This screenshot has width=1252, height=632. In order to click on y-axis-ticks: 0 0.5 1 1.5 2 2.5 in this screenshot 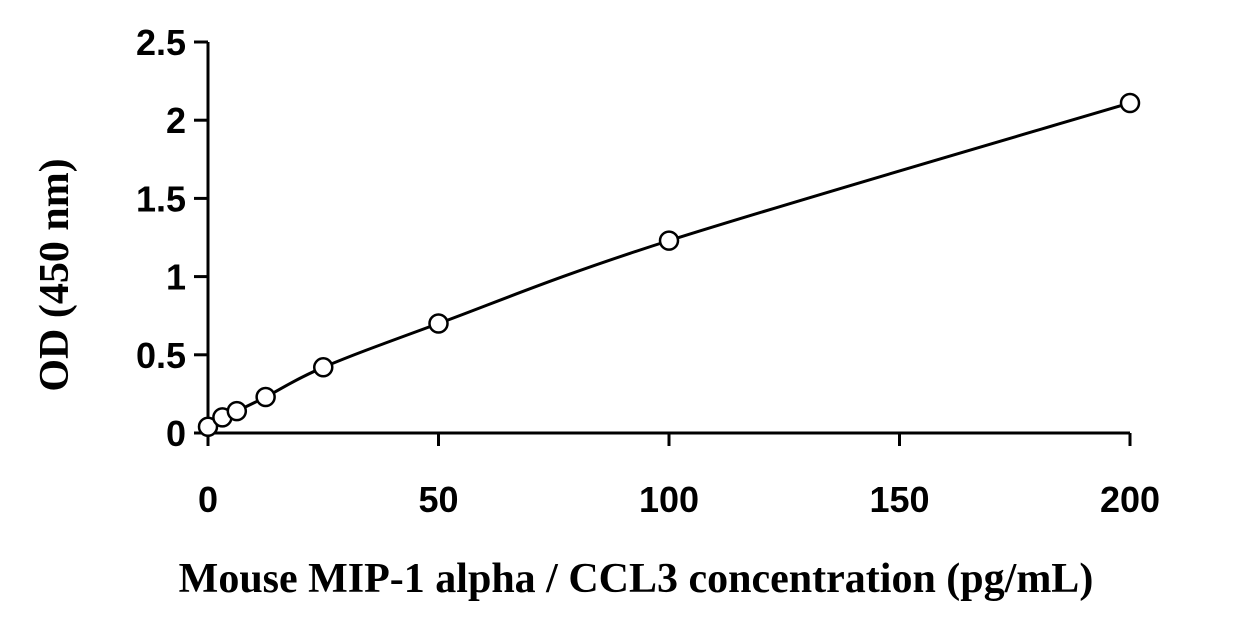, I will do `click(172, 238)`.